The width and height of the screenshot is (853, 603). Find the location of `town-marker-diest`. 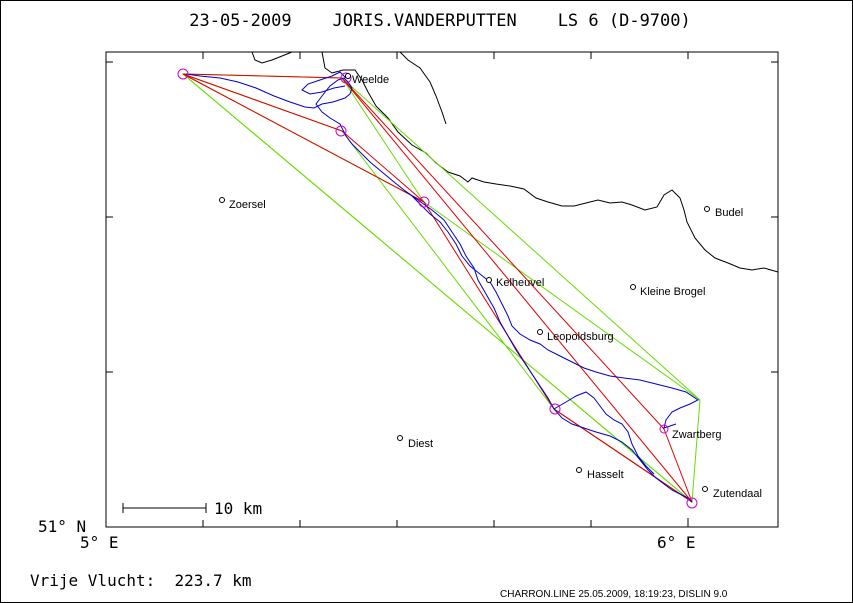

town-marker-diest is located at coordinates (400, 438).